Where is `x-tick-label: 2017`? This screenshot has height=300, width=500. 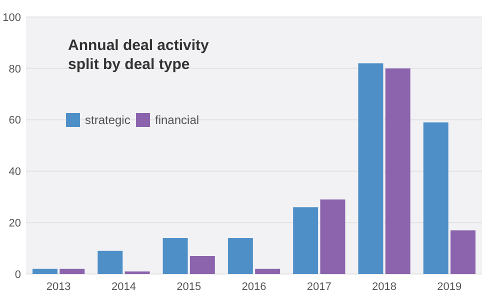 x-tick-label: 2017 is located at coordinates (319, 287).